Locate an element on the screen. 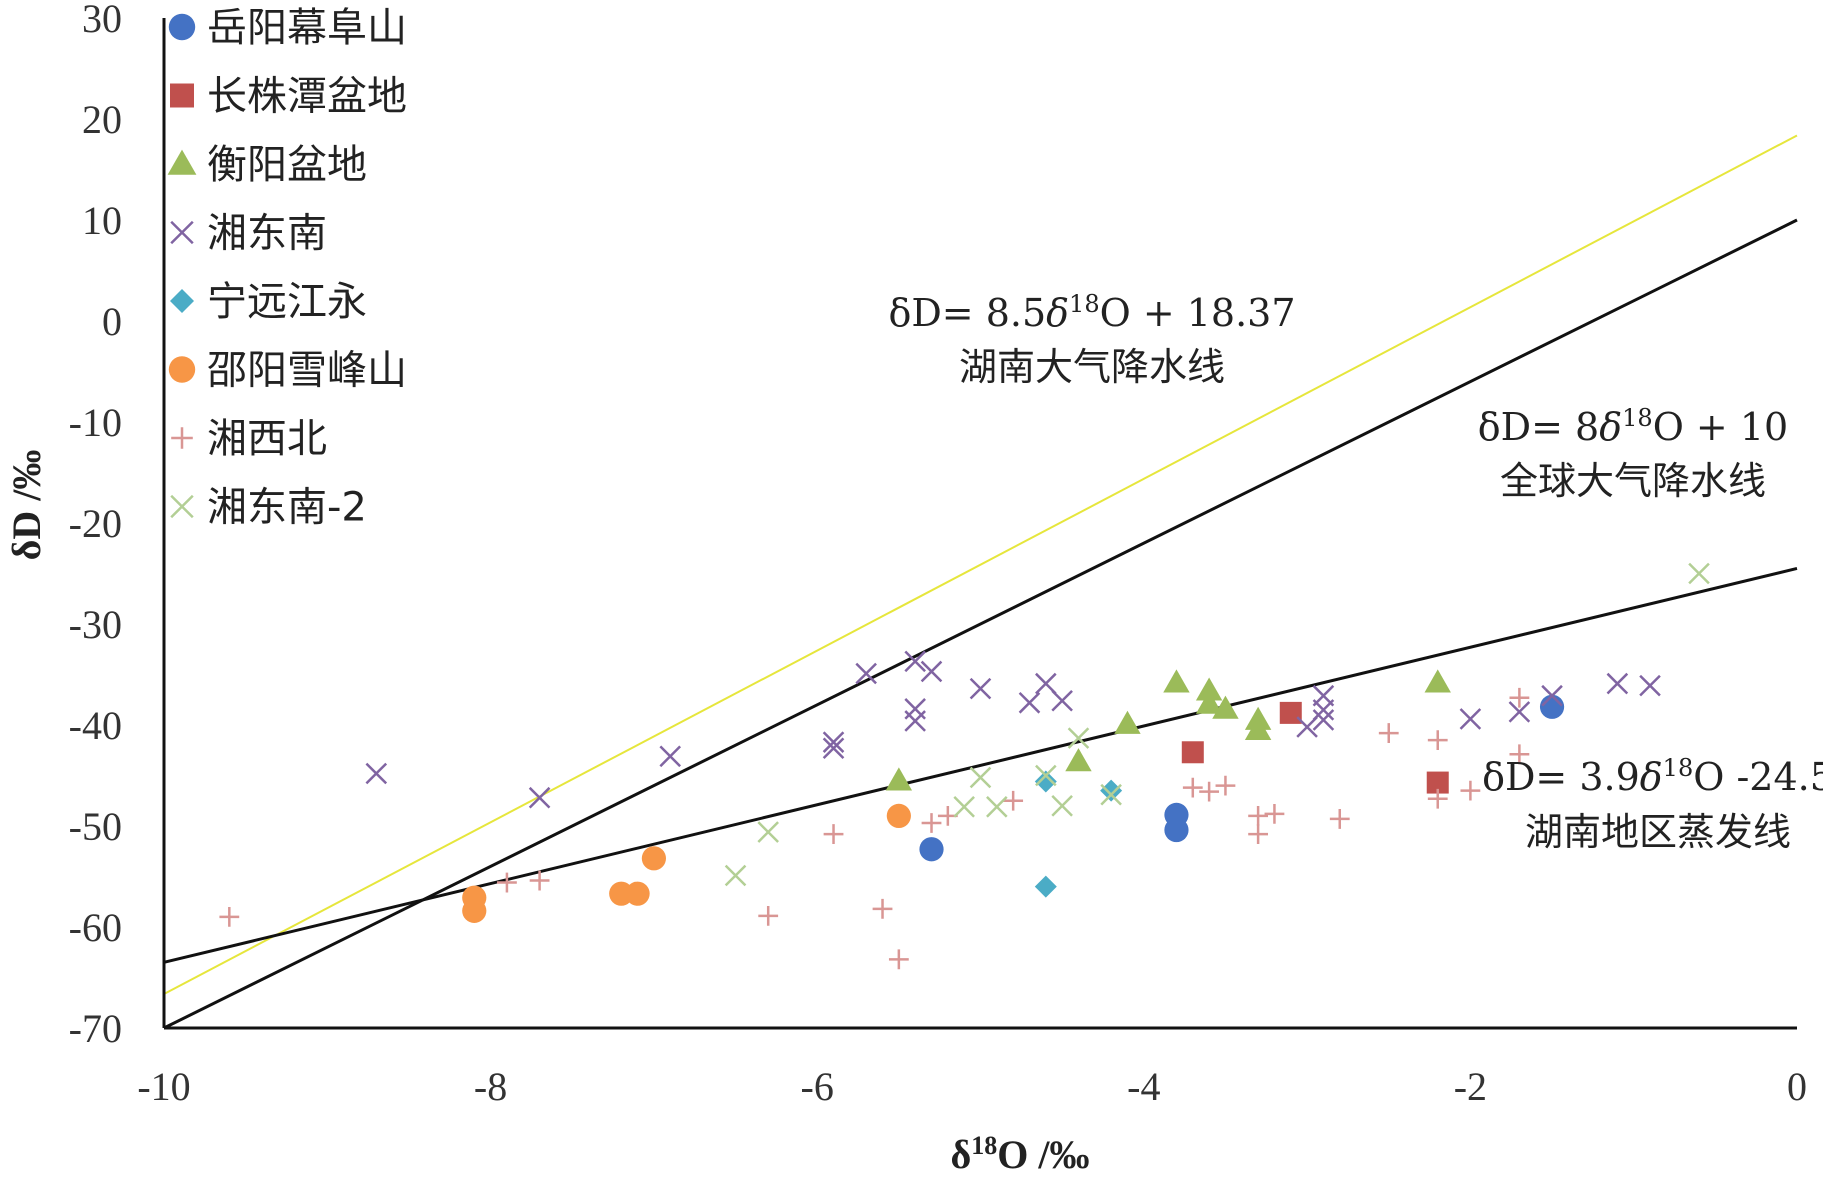 The height and width of the screenshot is (1184, 1823). line-name: 湖南大气降水线 is located at coordinates (1092, 367).